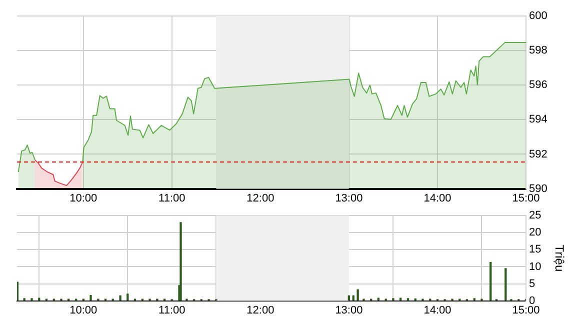 The width and height of the screenshot is (570, 320). Describe the element at coordinates (532, 284) in the screenshot. I see `y-tick-label: 5` at that location.